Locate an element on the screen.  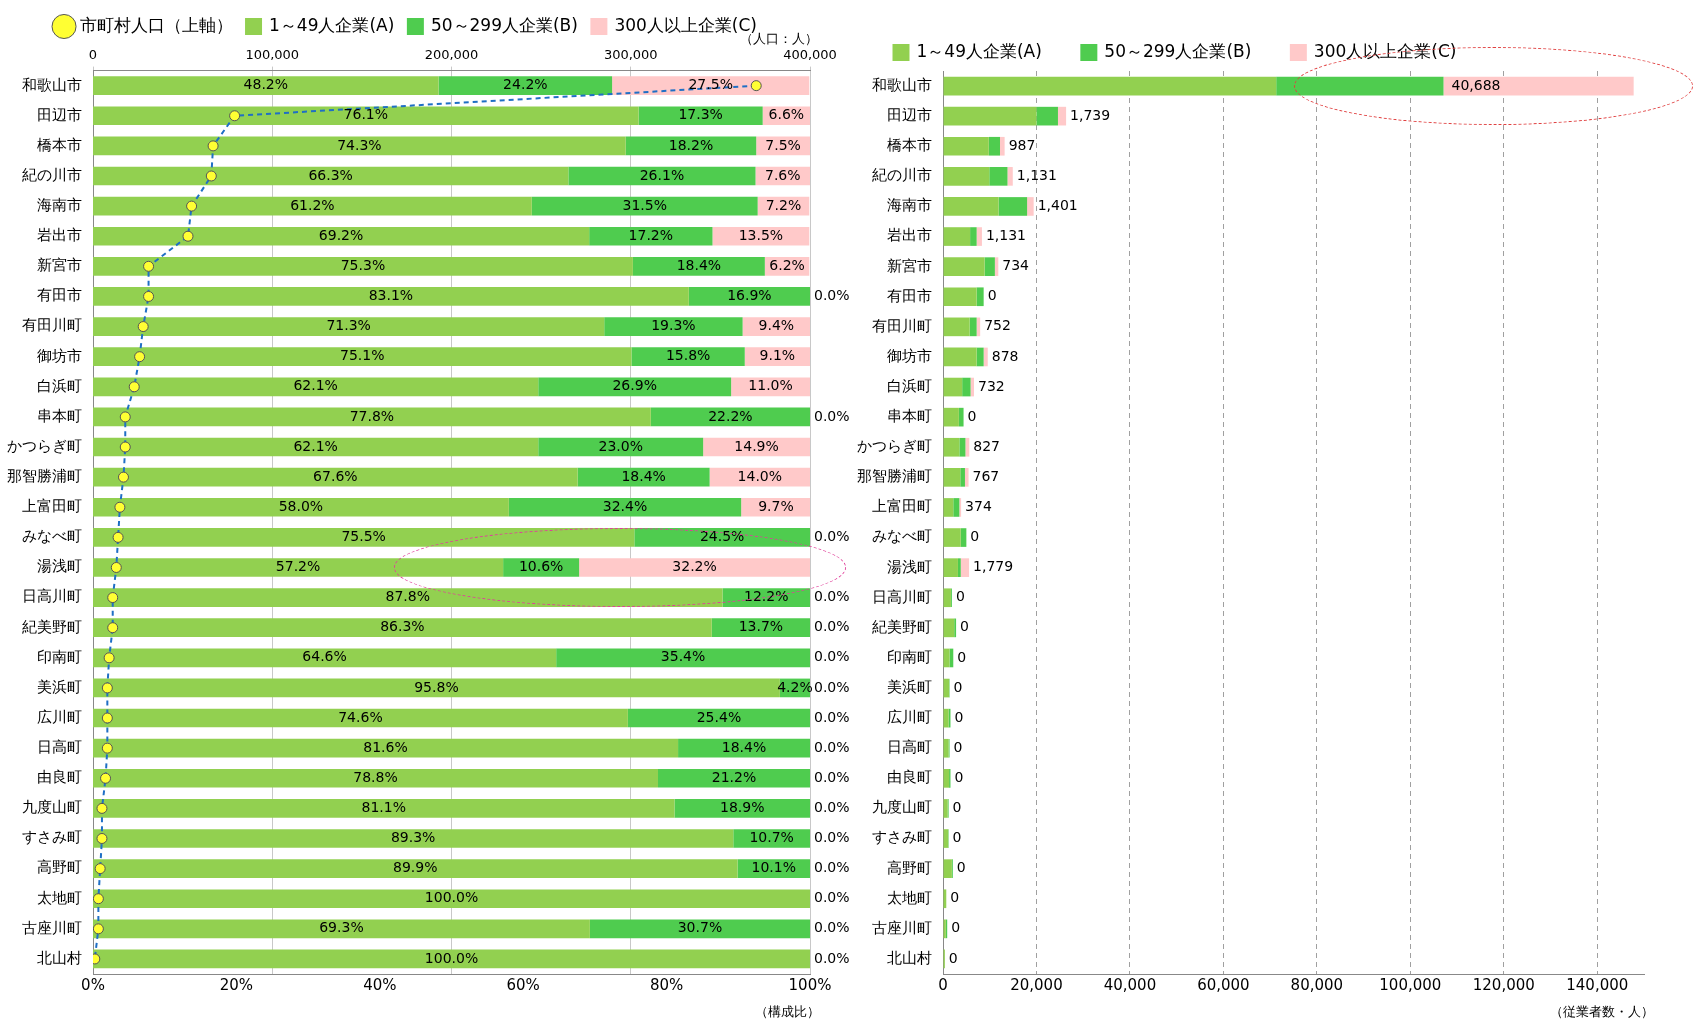
y-tick-label: 新宮市 is located at coordinates (909, 265).